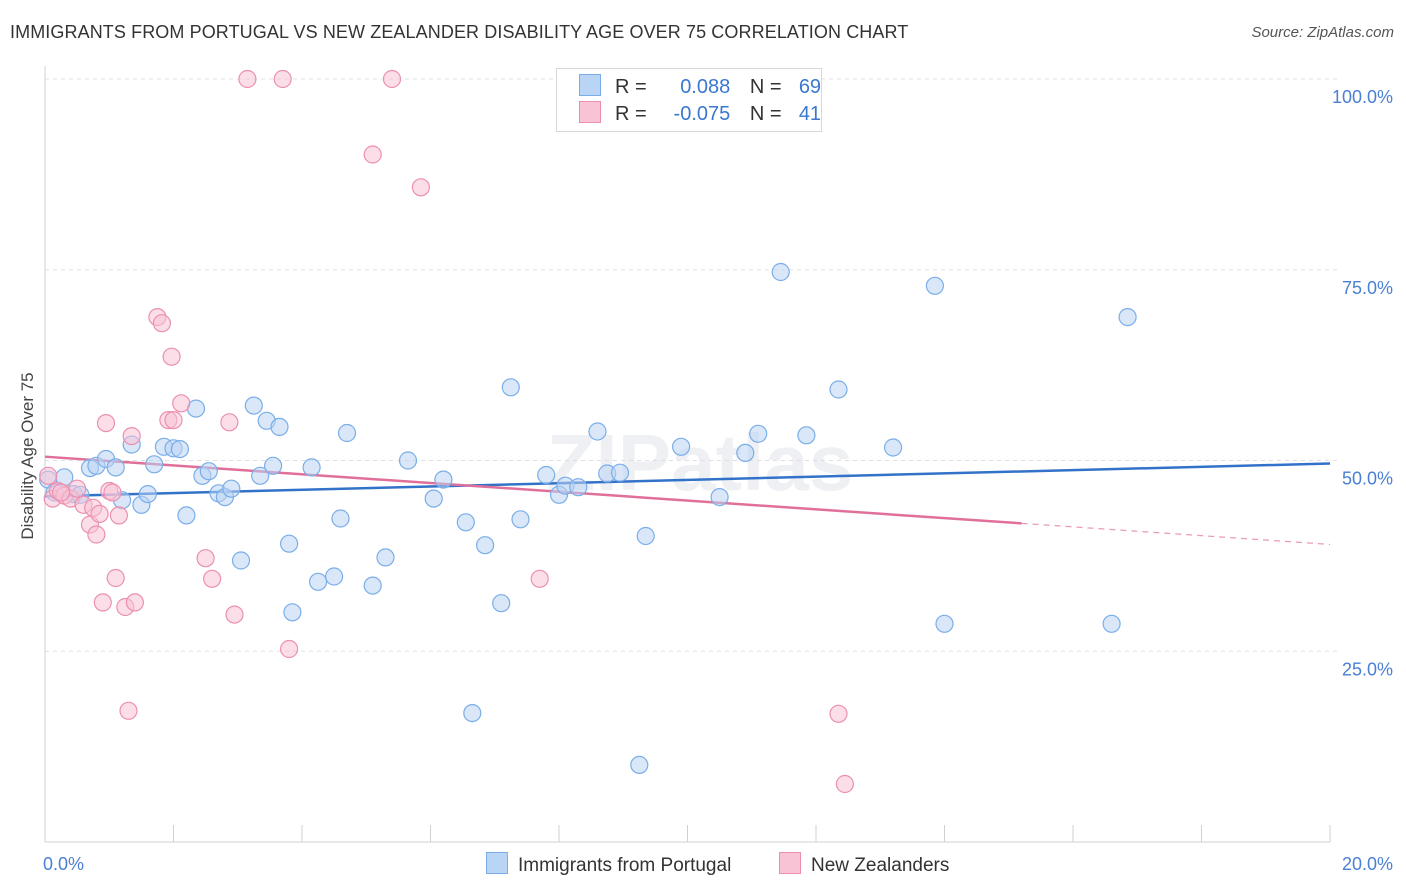  What do you see at coordinates (700, 87) in the screenshot?
I see `legend-row-portugal: R = 0.088 N = 69` at bounding box center [700, 87].